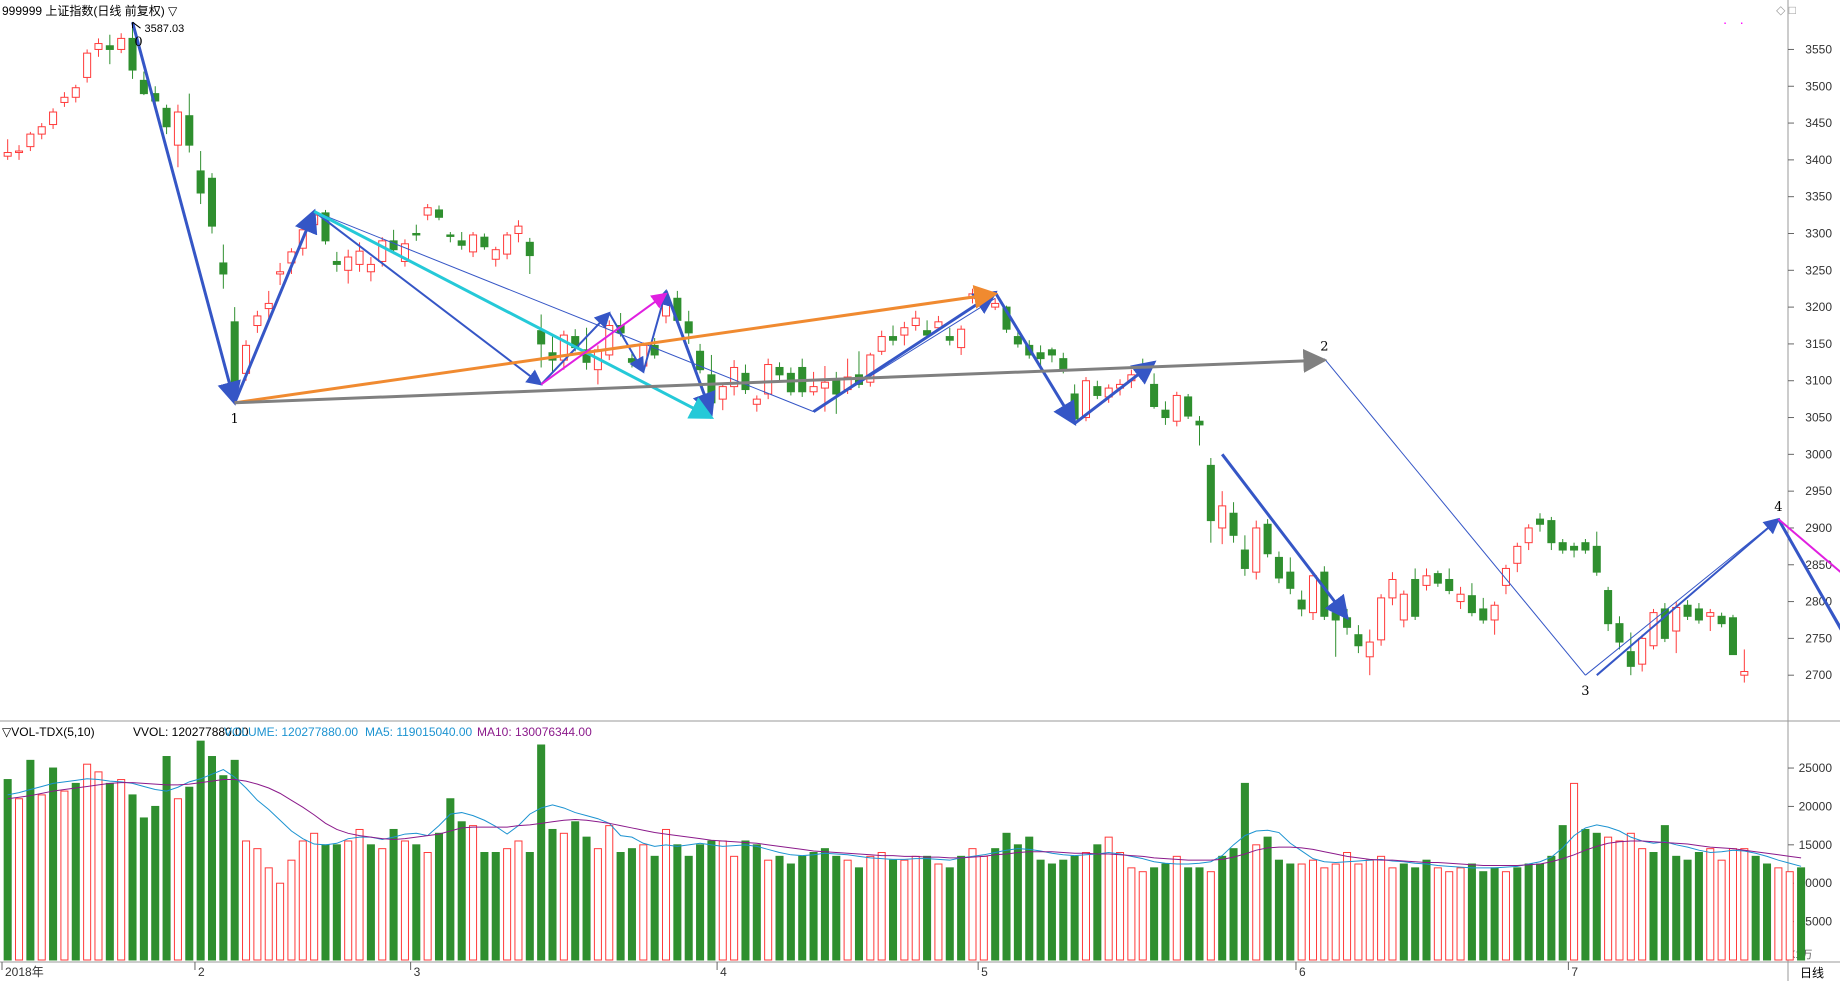 This screenshot has width=1840, height=981. What do you see at coordinates (1454, 517) in the screenshot?
I see `wave-line` at bounding box center [1454, 517].